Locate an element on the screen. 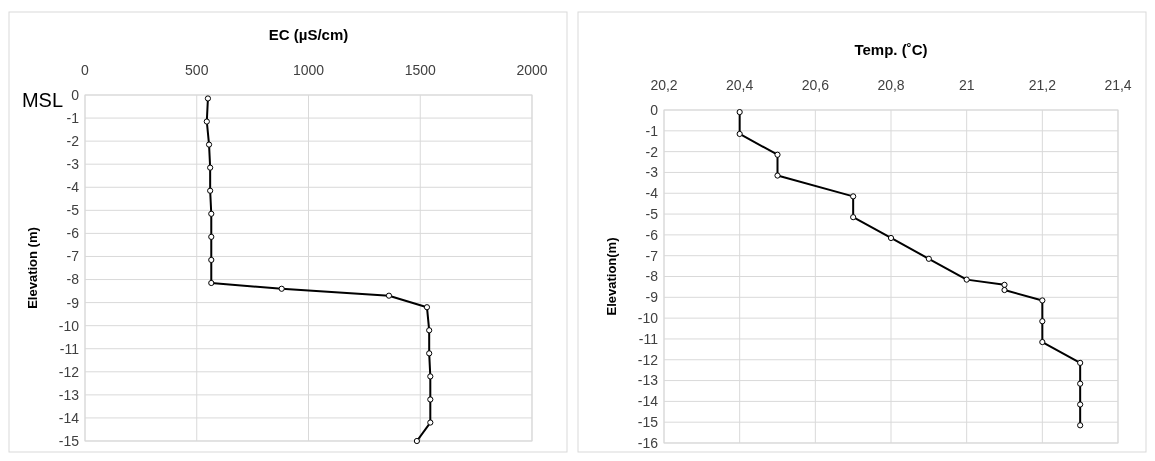 Image resolution: width=1155 pixels, height=461 pixels. x-tick-label: 21,4 is located at coordinates (1118, 85).